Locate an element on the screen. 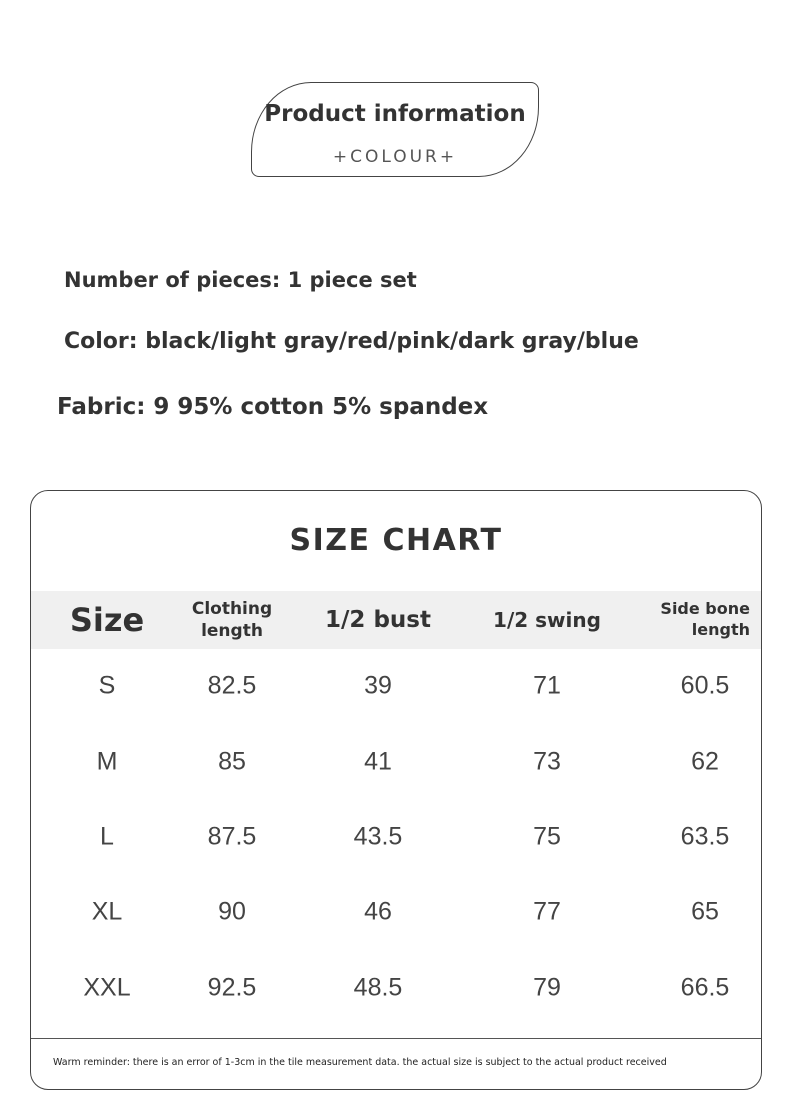  table-cell: 43.5 is located at coordinates (378, 836).